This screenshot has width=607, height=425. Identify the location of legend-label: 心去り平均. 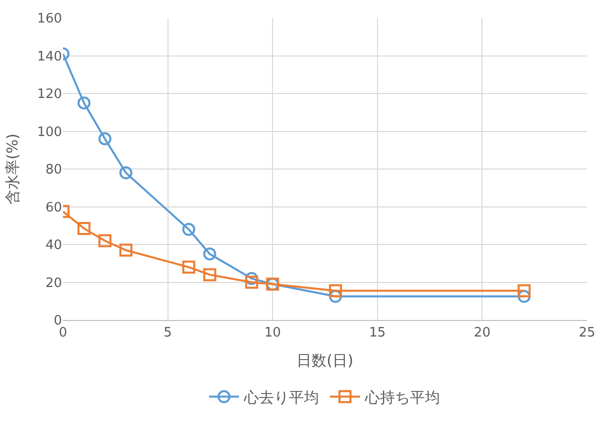
(281, 397).